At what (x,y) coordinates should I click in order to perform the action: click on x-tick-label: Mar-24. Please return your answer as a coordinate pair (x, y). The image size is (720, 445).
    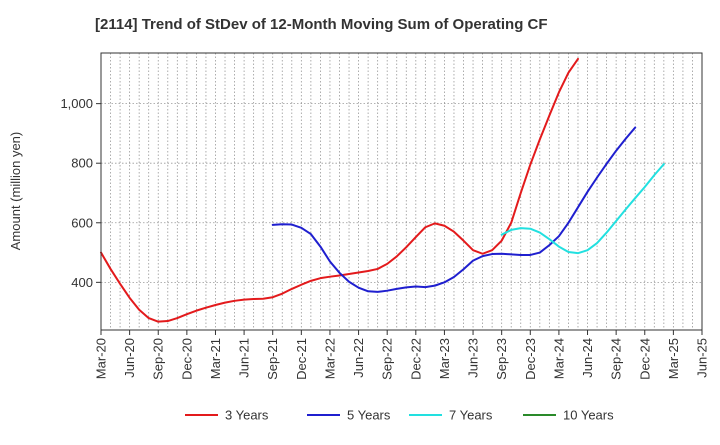
    Looking at the image, I should click on (558, 358).